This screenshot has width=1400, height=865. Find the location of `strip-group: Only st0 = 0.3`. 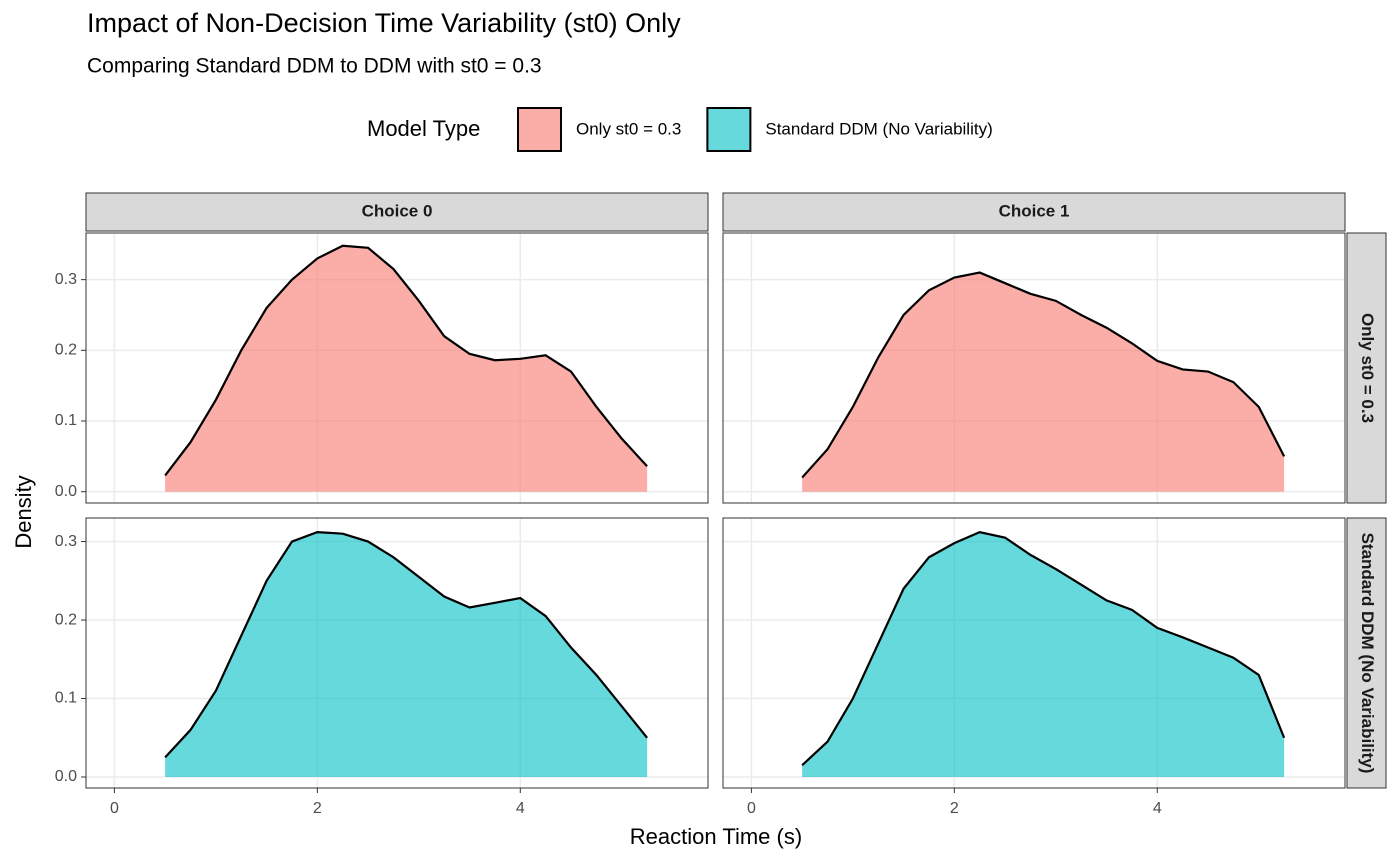

strip-group: Only st0 = 0.3 is located at coordinates (1367, 368).